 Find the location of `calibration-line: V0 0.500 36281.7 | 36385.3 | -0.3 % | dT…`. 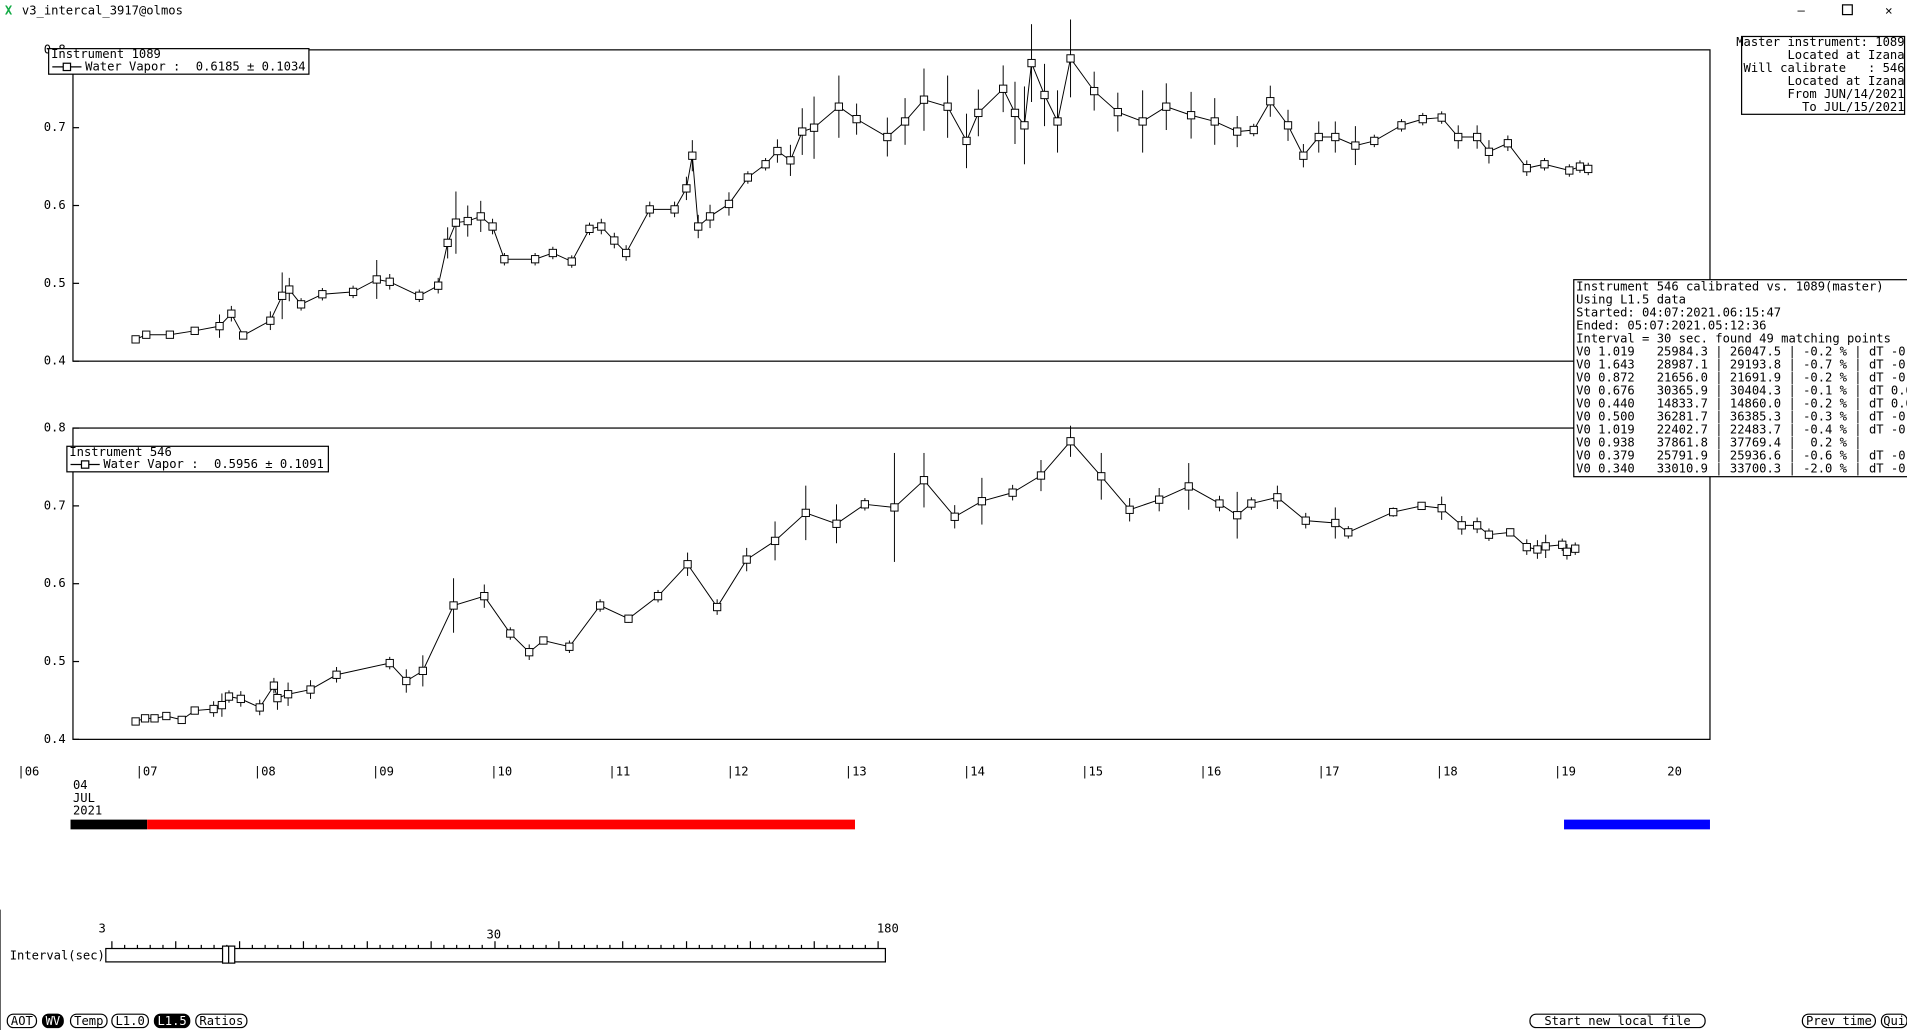

calibration-line: V0 0.500 36281.7 | 36385.3 | -0.3 % | dT… is located at coordinates (1741, 417).